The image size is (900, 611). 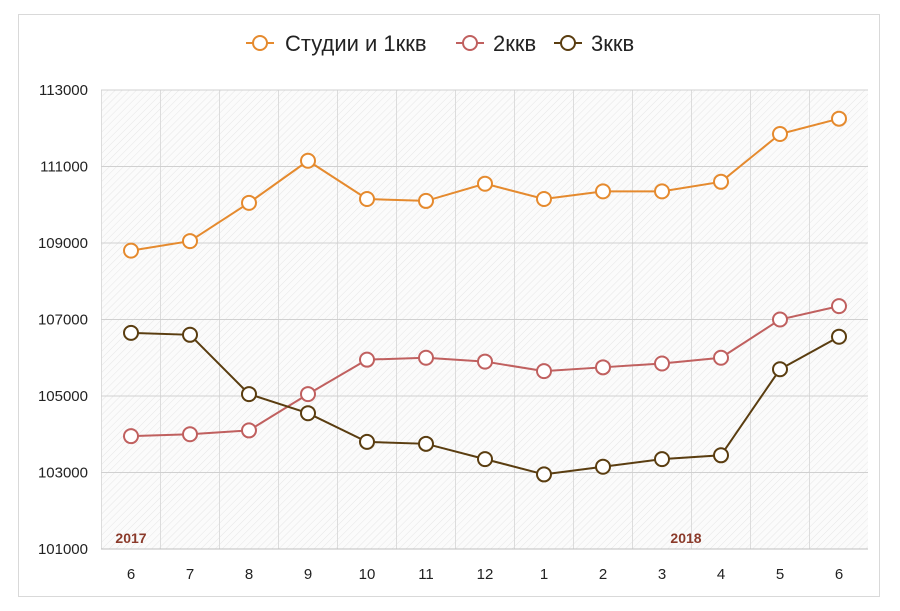 What do you see at coordinates (685, 538) in the screenshot?
I see `year-label: 2018` at bounding box center [685, 538].